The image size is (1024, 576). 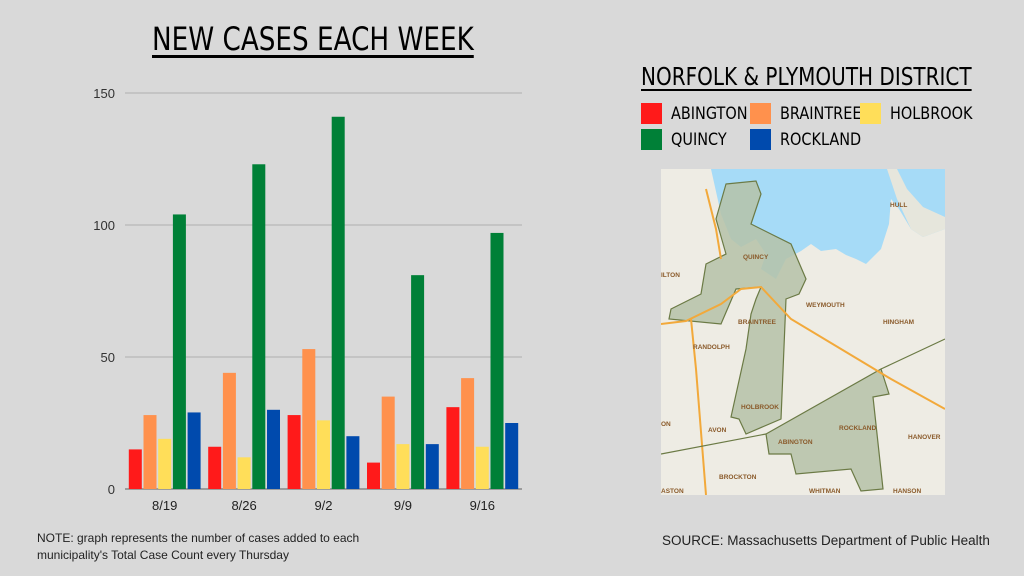 What do you see at coordinates (709, 113) in the screenshot?
I see `legend-label: ABINGTON` at bounding box center [709, 113].